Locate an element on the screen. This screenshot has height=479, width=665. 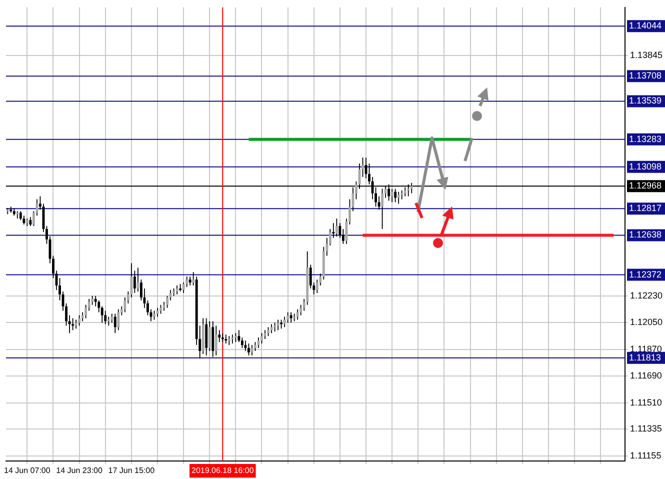
y-tick-label: 1.11335 is located at coordinates (646, 429).